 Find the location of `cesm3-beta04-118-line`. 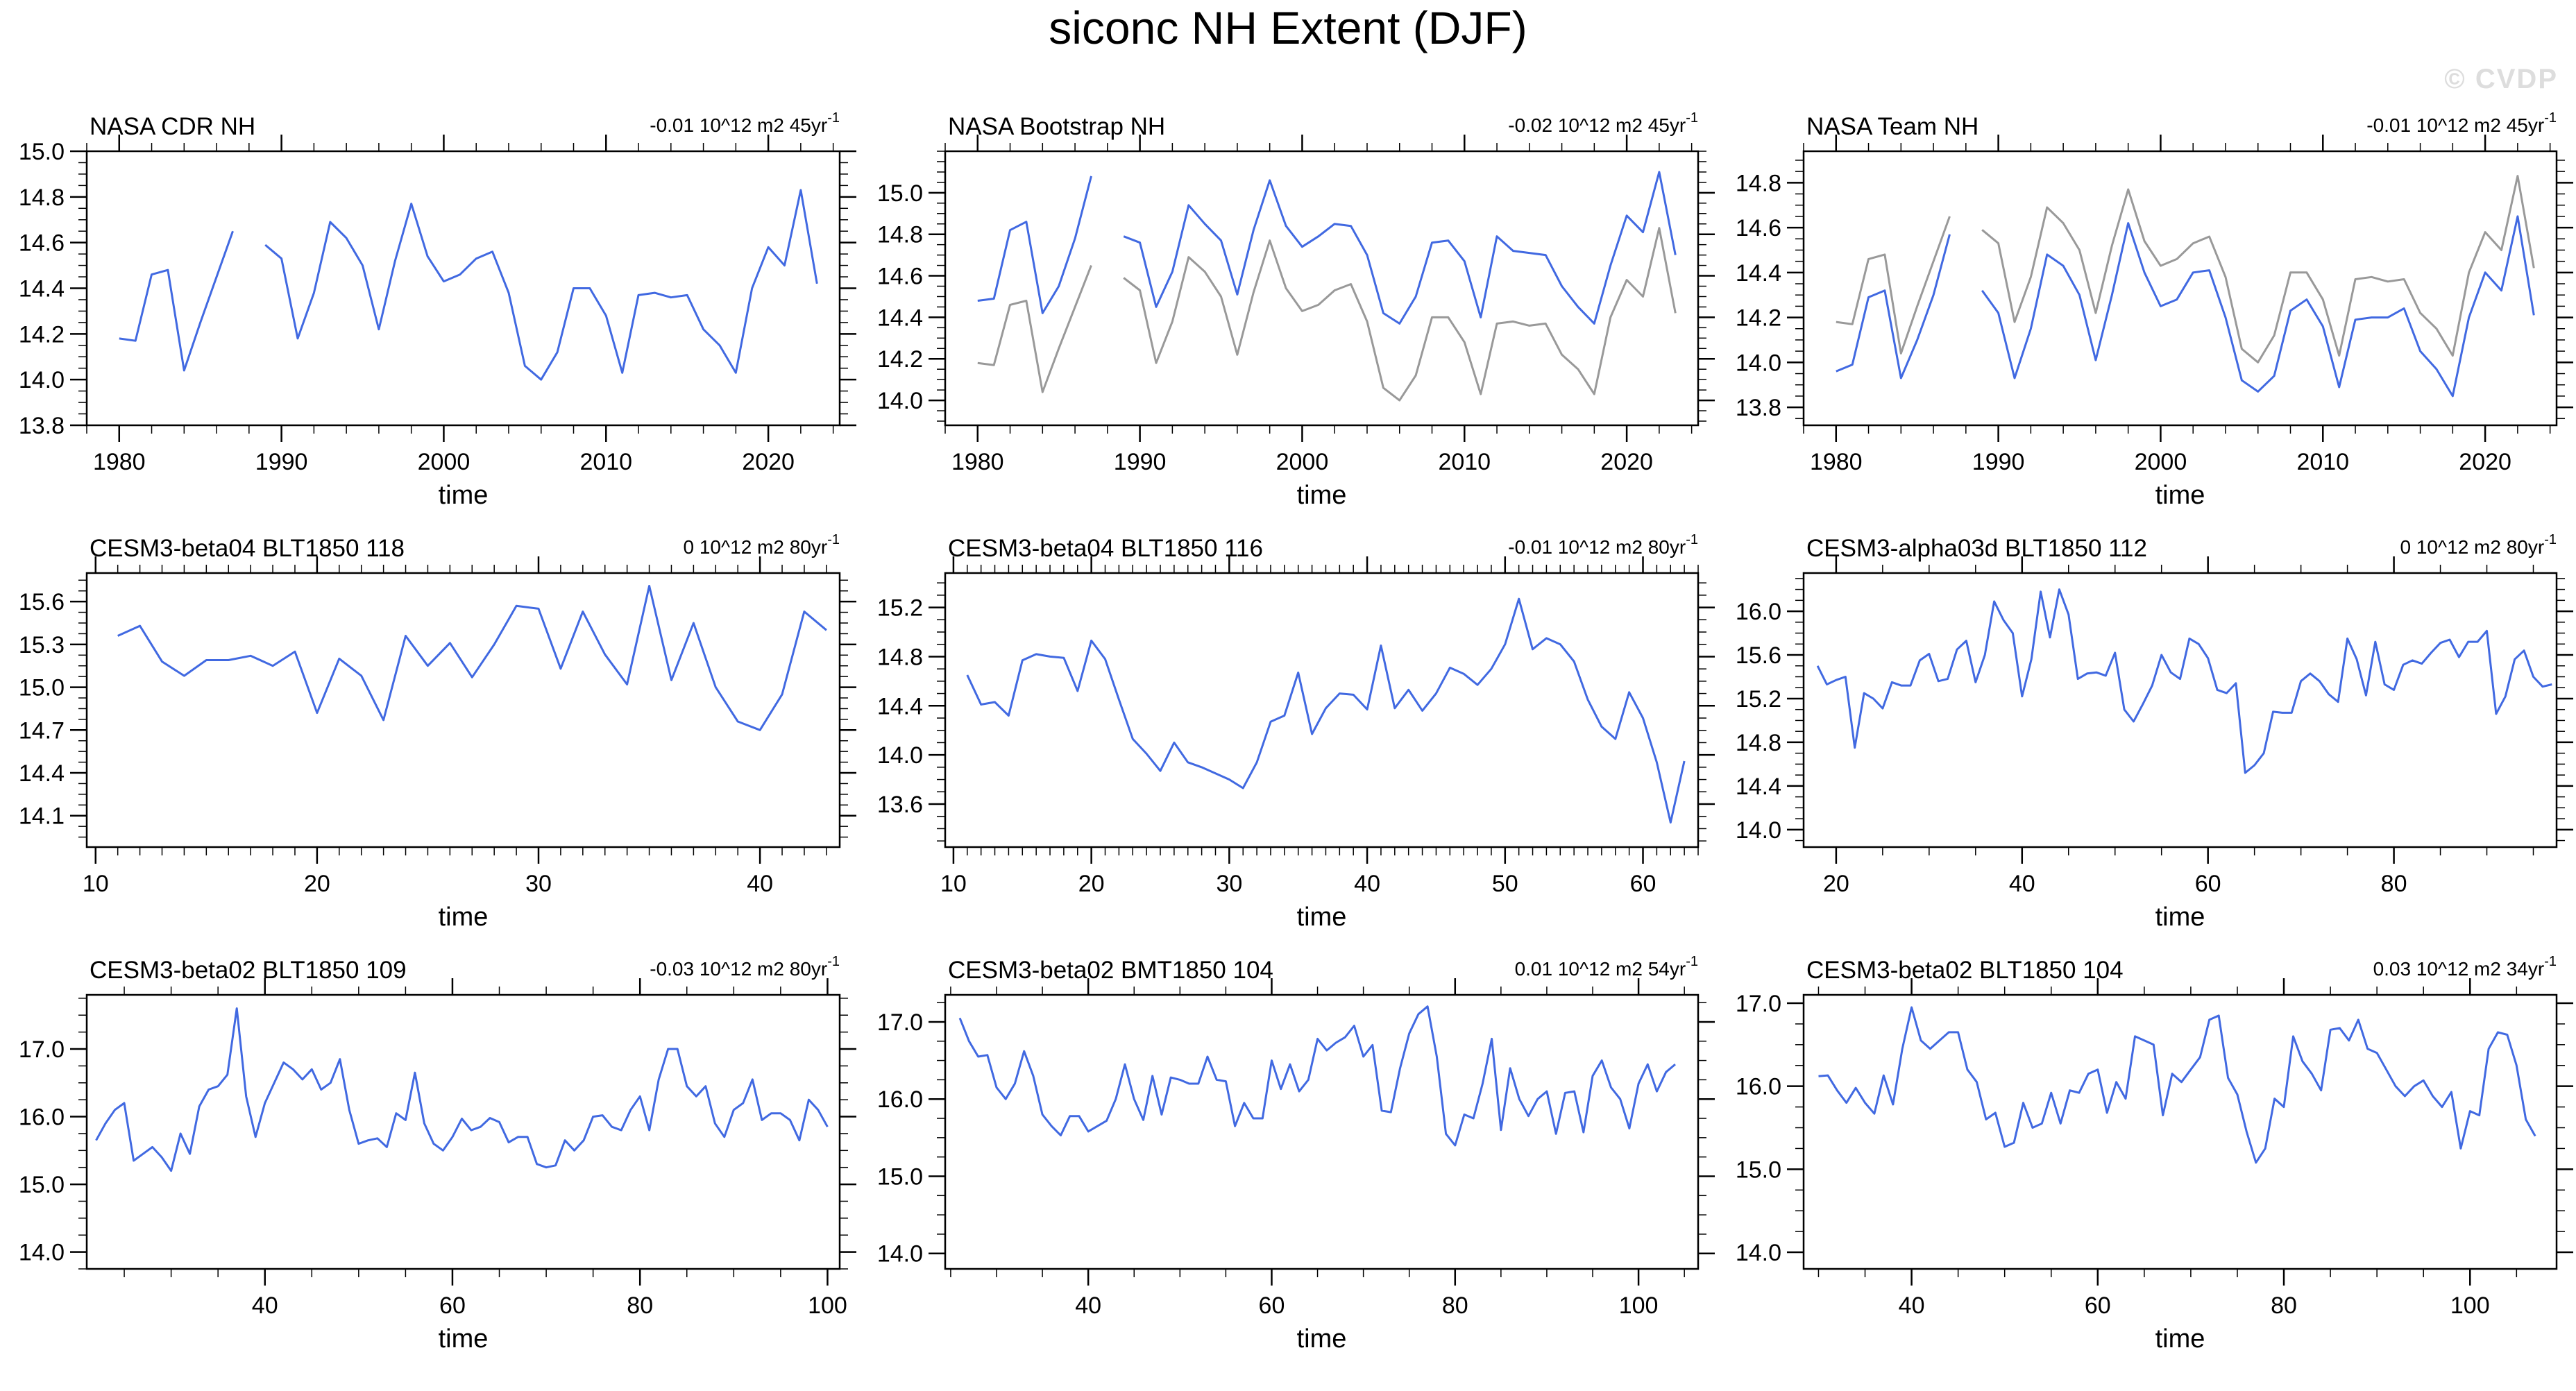

cesm3-beta04-118-line is located at coordinates (472, 658).